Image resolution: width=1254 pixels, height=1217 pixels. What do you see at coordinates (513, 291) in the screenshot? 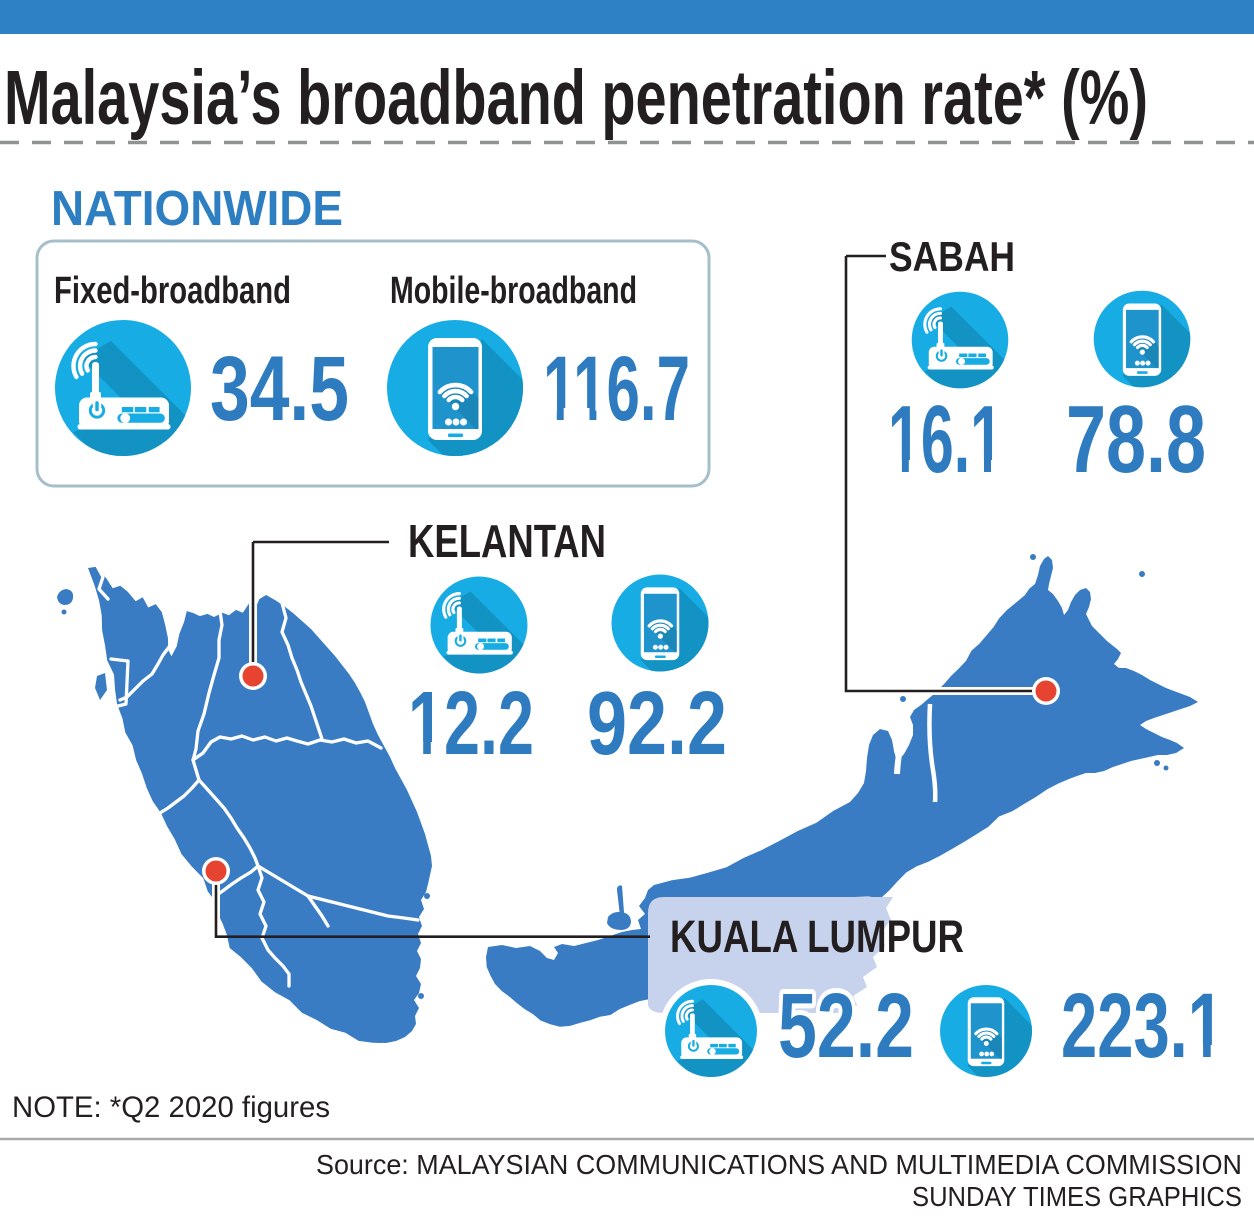
I see `svg-text: Mobile-broadband` at bounding box center [513, 291].